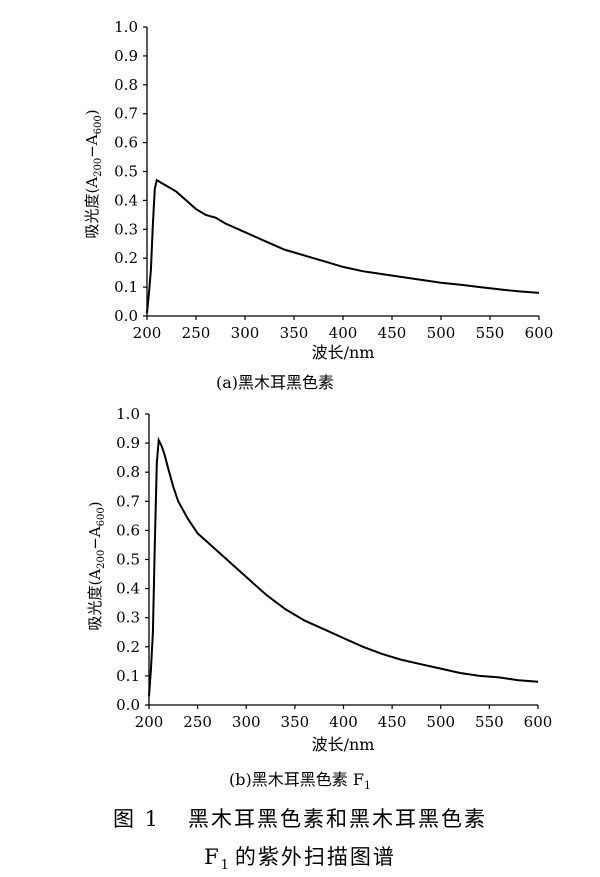 The height and width of the screenshot is (877, 600). What do you see at coordinates (136, 819) in the screenshot?
I see `figure-number: 图 1` at bounding box center [136, 819].